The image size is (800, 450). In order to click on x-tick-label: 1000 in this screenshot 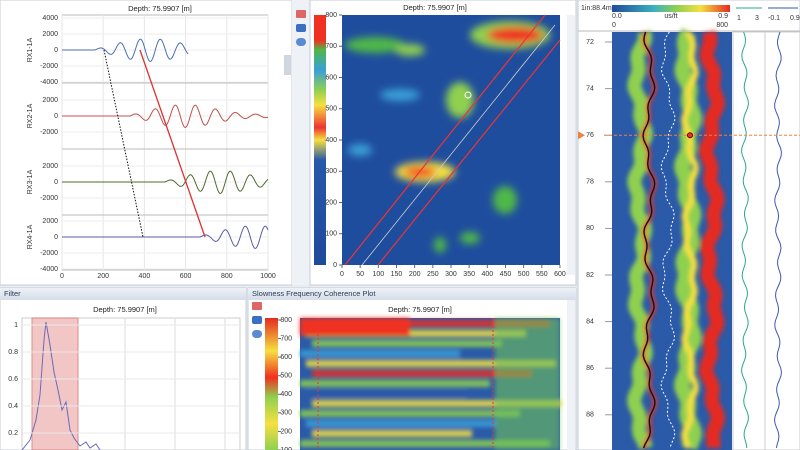, I will do `click(268, 276)`.